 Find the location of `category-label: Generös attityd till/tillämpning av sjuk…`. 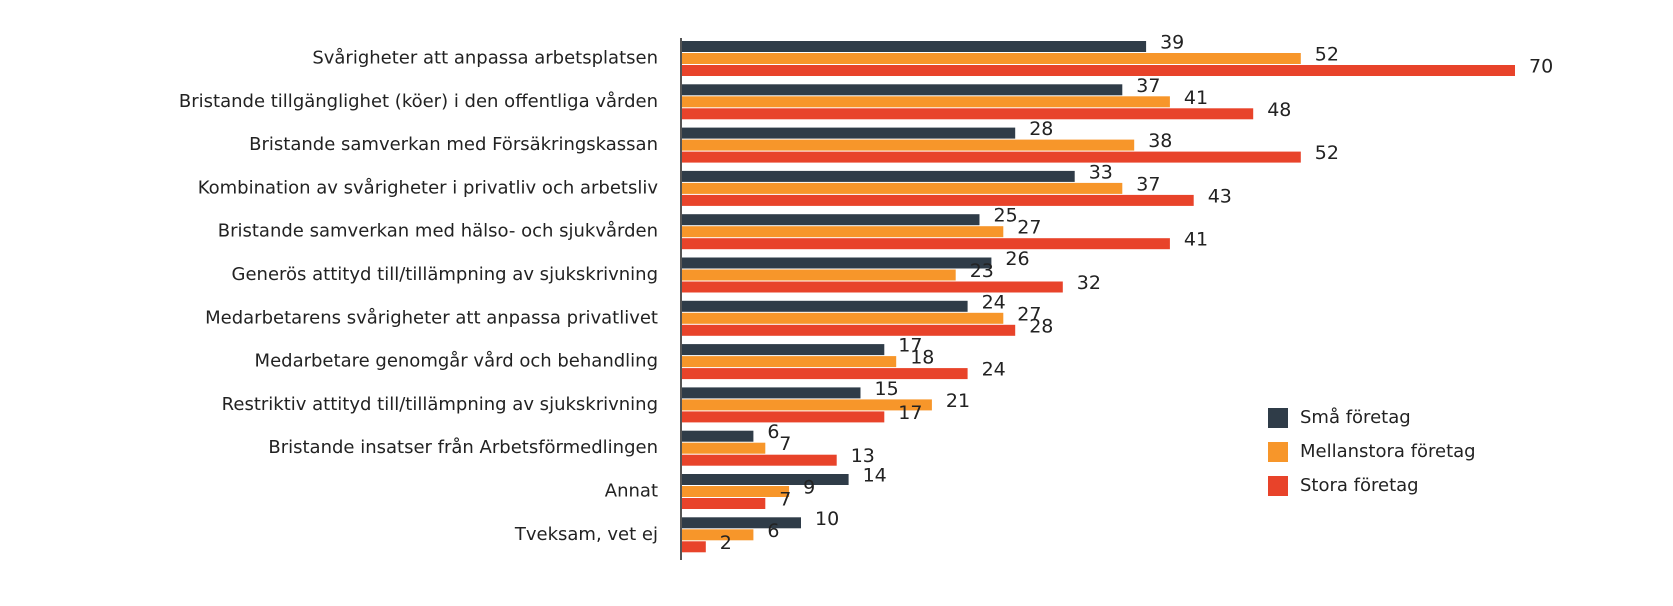

category-label: Generös attityd till/tillämpning av sjuk… is located at coordinates (445, 274).